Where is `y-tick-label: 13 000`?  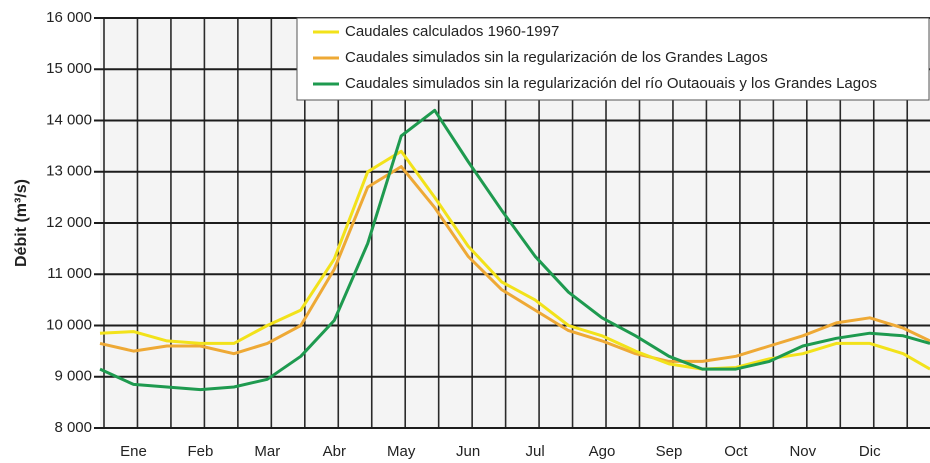 y-tick-label: 13 000 is located at coordinates (69, 171).